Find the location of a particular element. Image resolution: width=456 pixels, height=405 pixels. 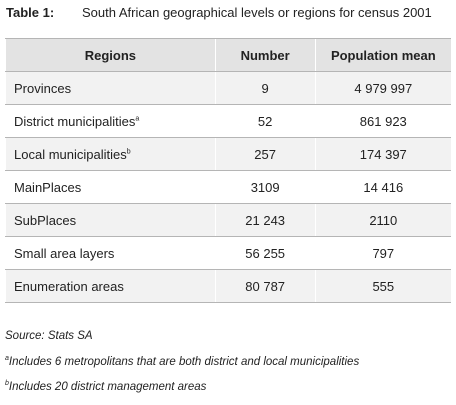

header-row: Regions Number Population mean is located at coordinates (228, 55).